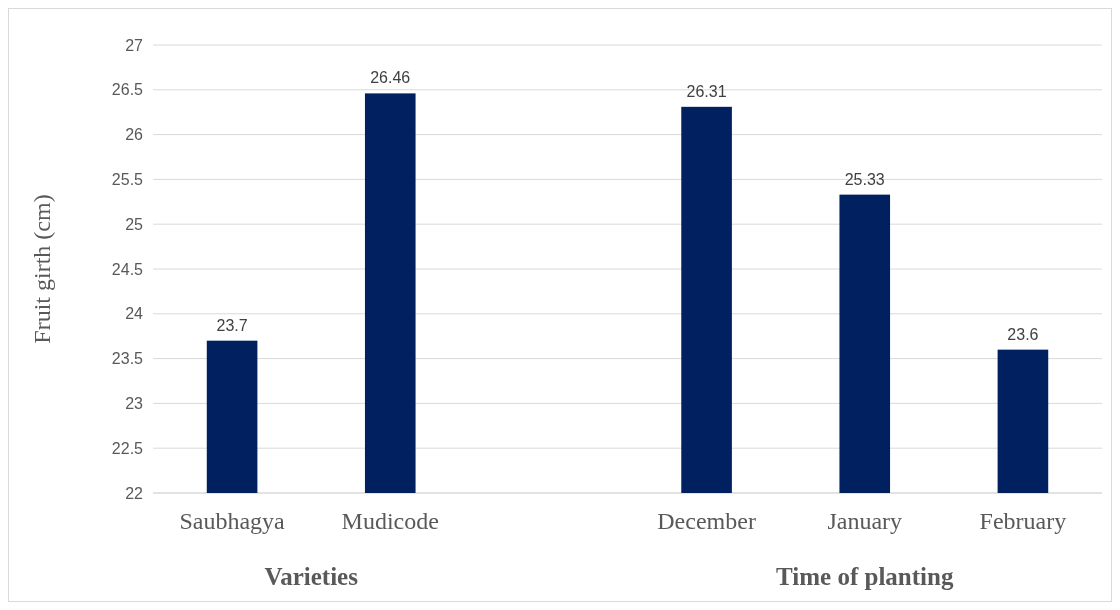  Describe the element at coordinates (864, 179) in the screenshot. I see `data-label: 25.33` at that location.